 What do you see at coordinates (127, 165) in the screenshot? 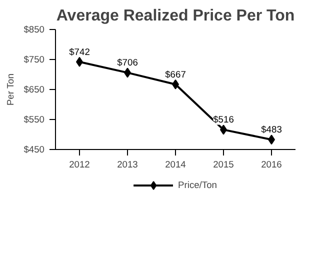
I see `x-tick-label: 2013` at bounding box center [127, 165].